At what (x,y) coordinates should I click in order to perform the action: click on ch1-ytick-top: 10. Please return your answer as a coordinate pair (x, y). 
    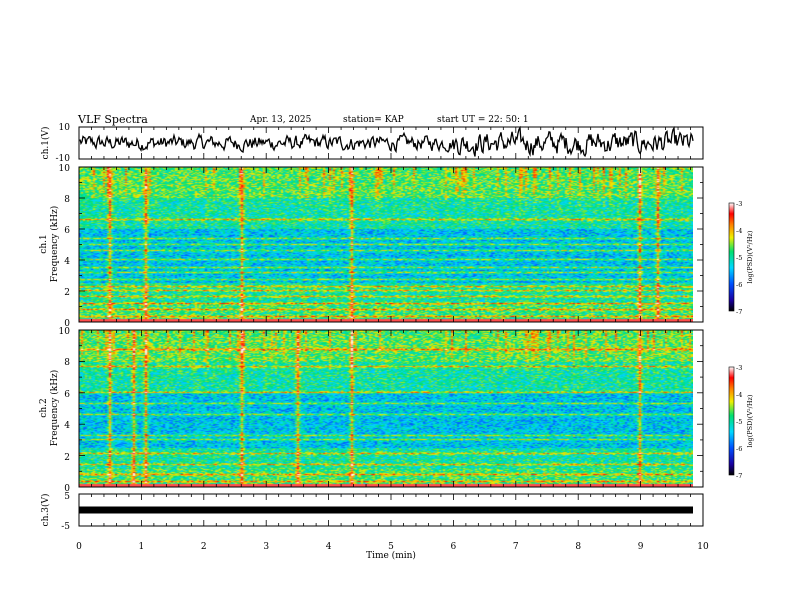
    Looking at the image, I should click on (65, 128).